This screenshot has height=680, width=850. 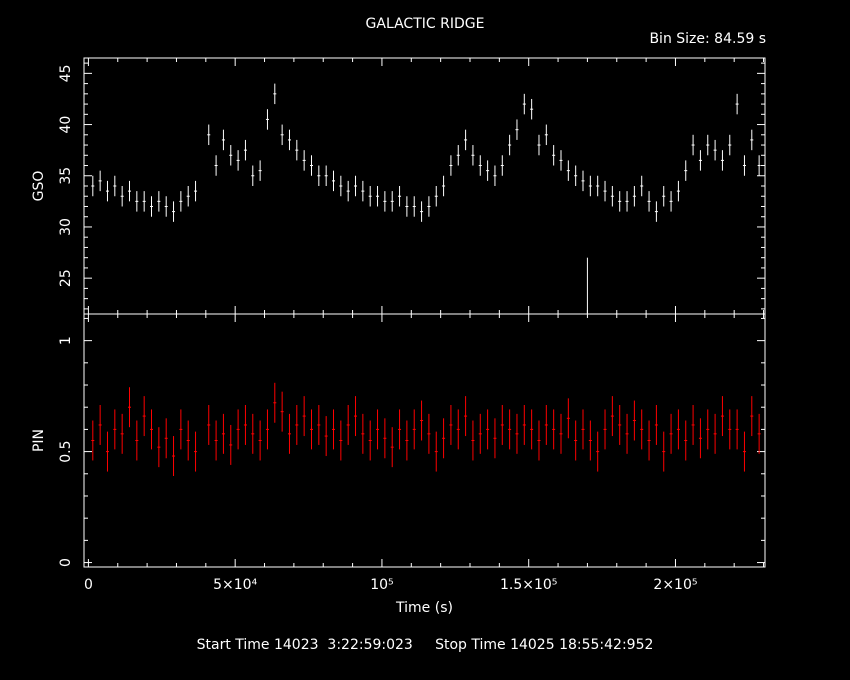 What do you see at coordinates (425, 24) in the screenshot?
I see `plot-title: GALACTIC RIDGE` at bounding box center [425, 24].